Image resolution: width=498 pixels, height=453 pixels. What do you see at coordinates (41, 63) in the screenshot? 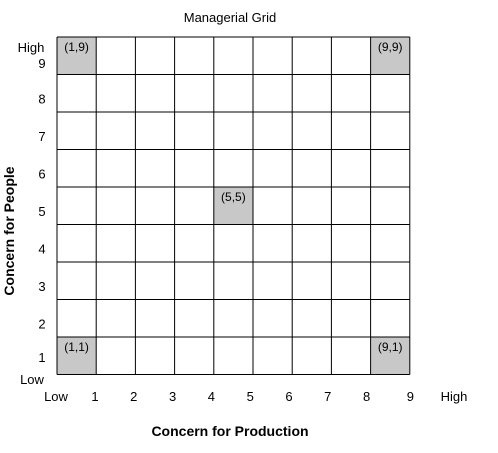
I see `y-tick-label: 9` at bounding box center [41, 63].